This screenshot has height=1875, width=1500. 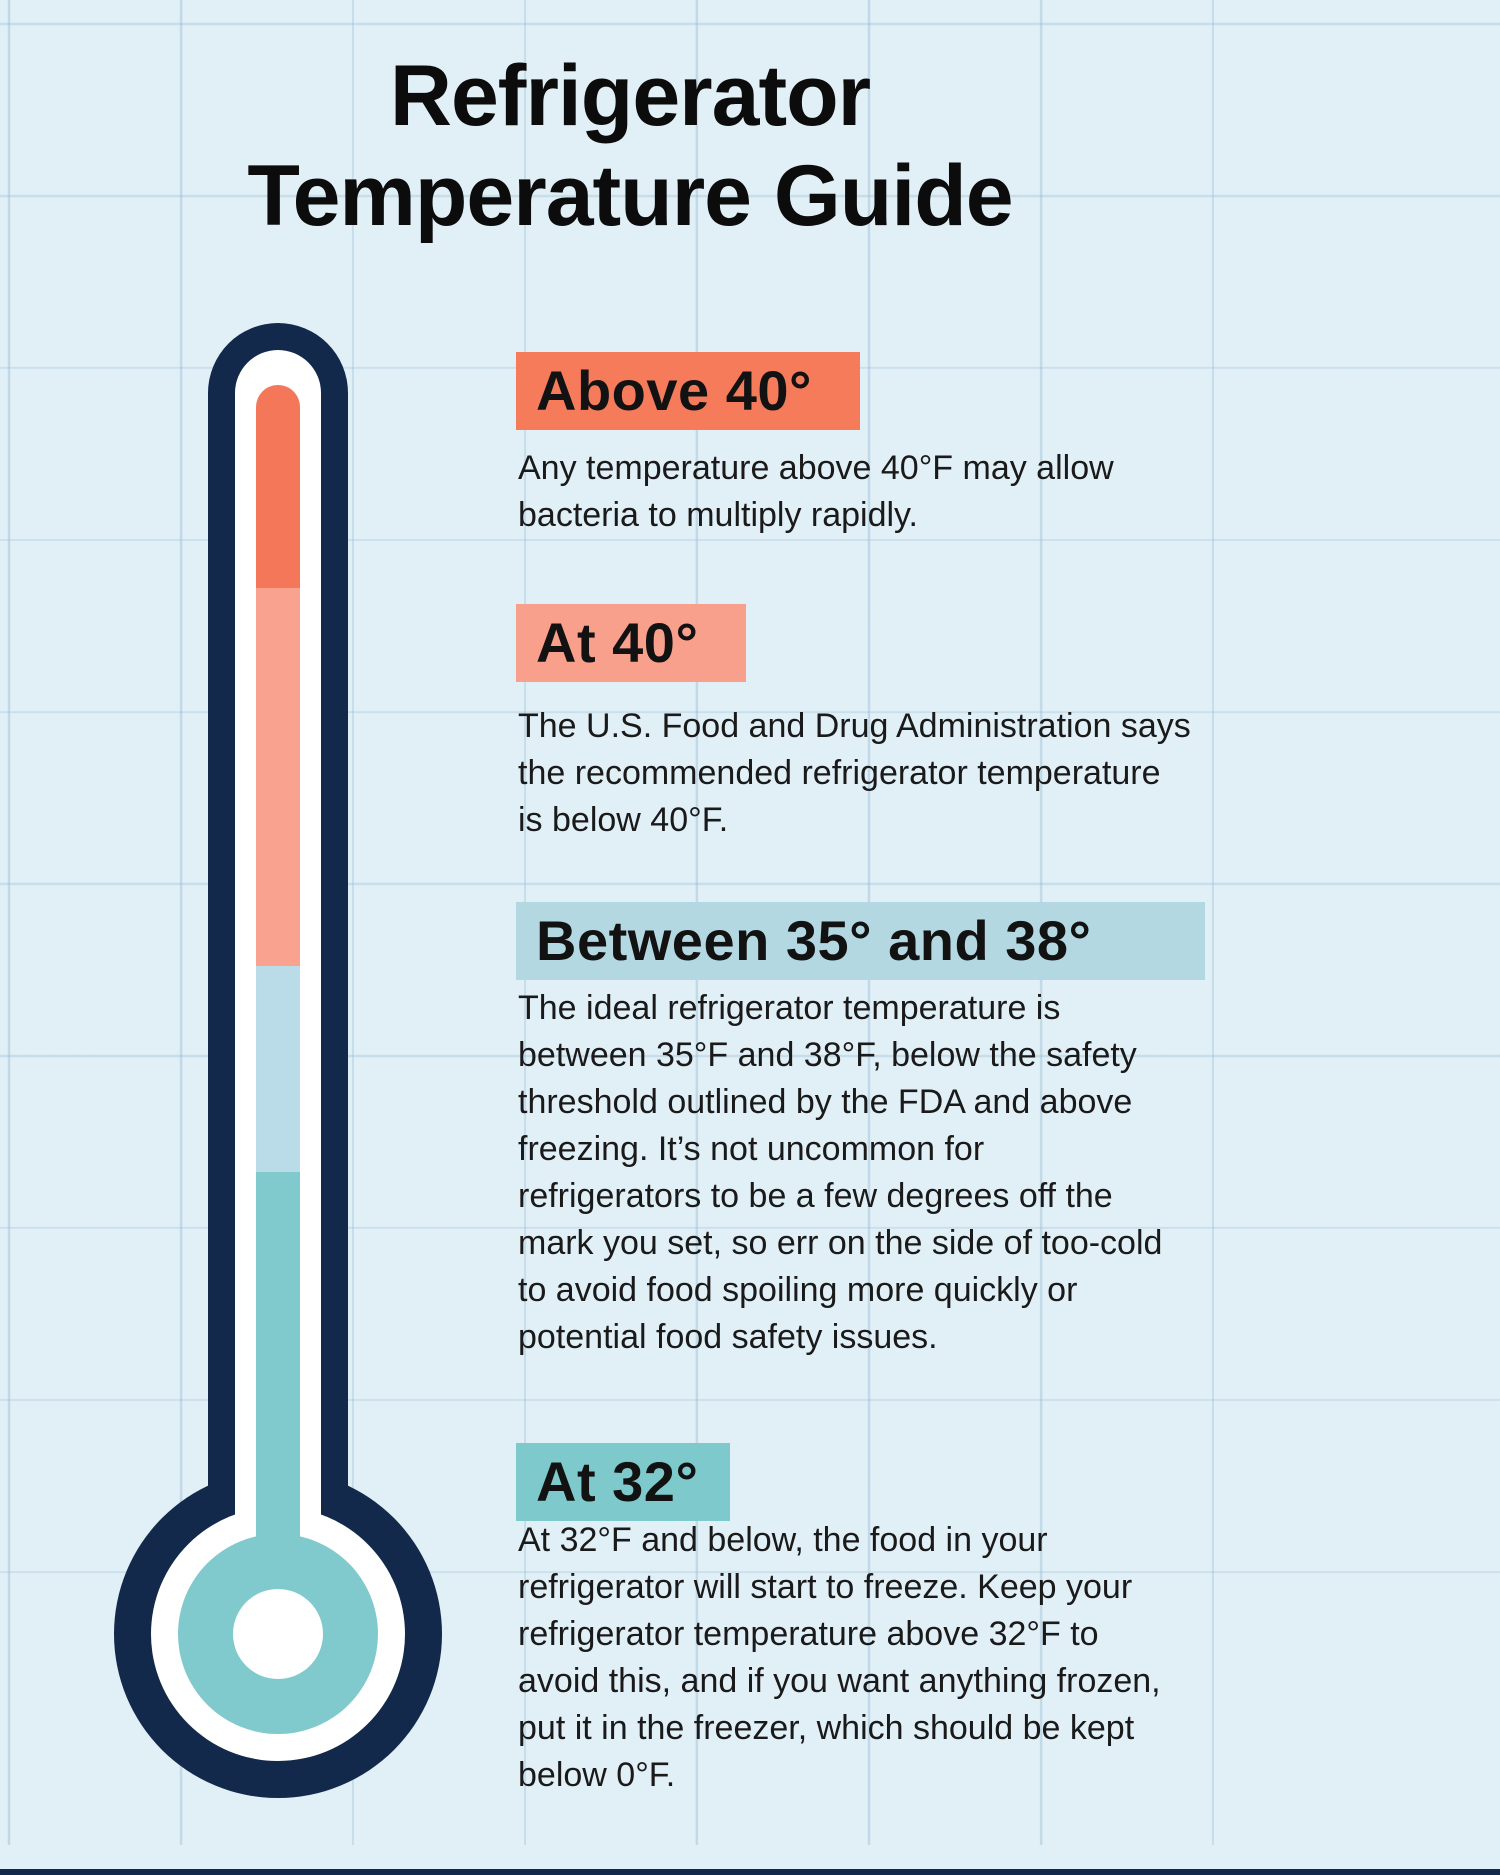 What do you see at coordinates (278, 1634) in the screenshot?
I see `thermometer-bulb-hole` at bounding box center [278, 1634].